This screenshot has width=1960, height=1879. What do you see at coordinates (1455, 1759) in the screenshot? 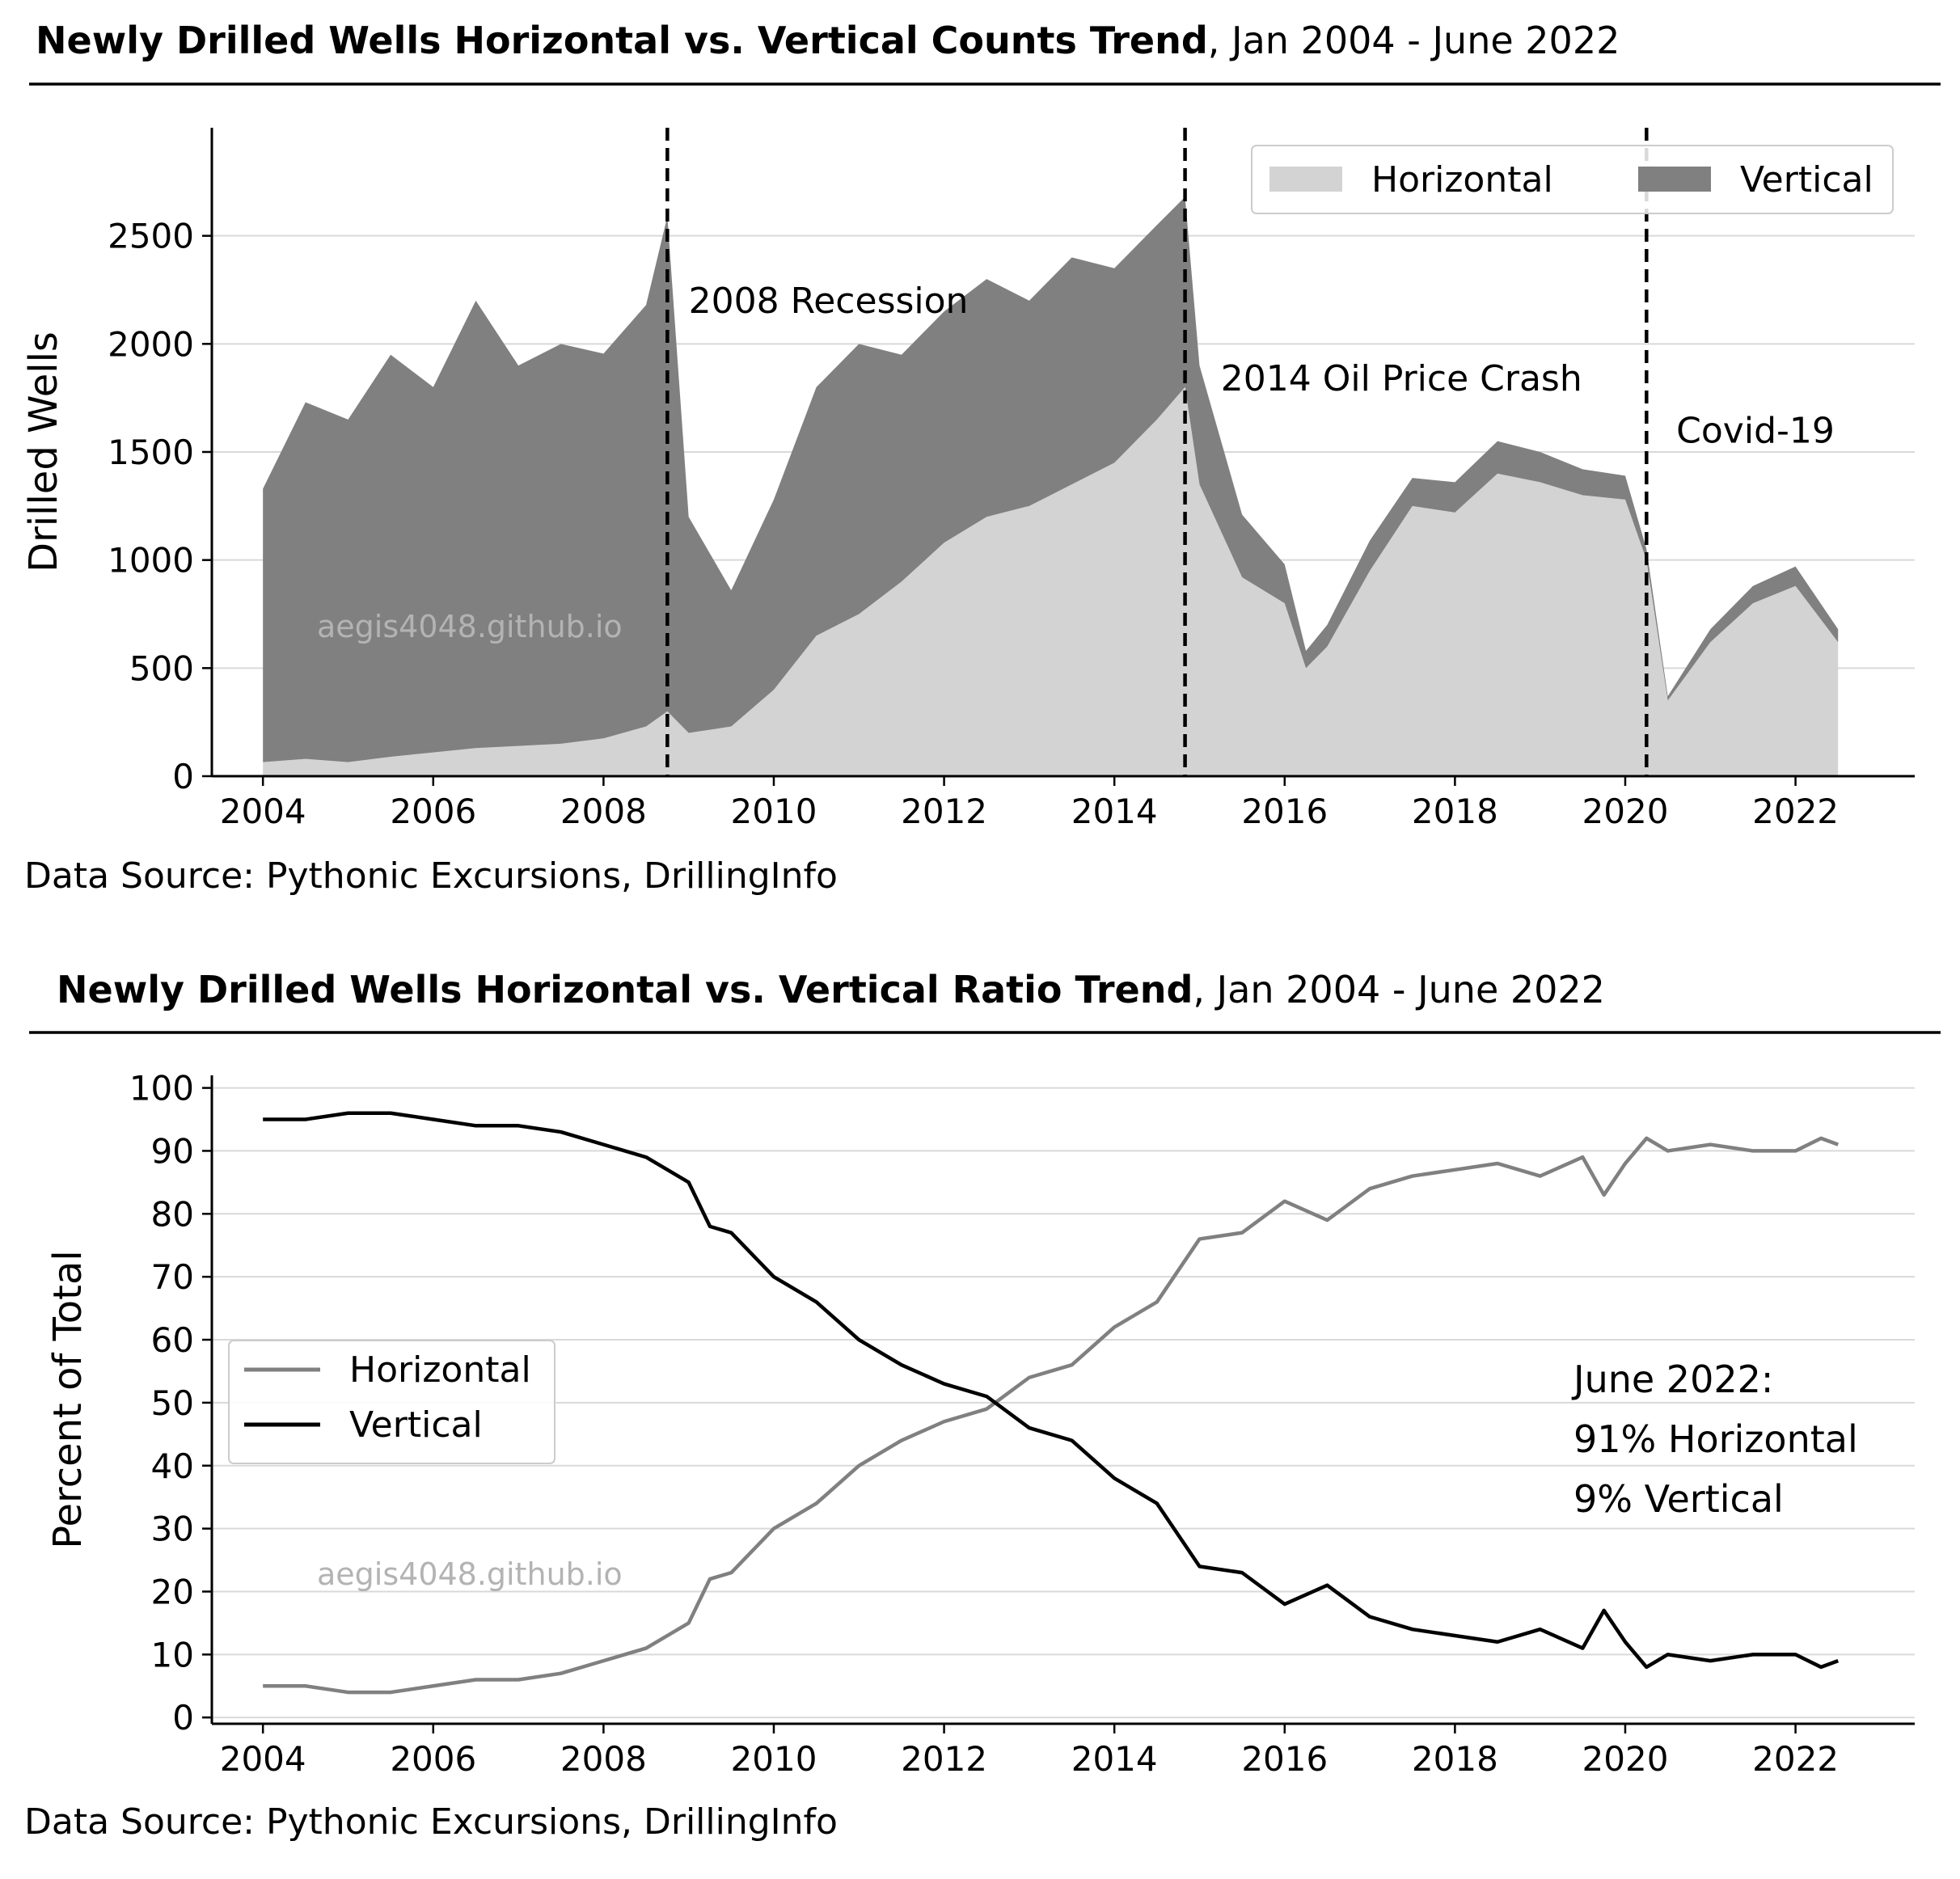
I see `ratio-xtick-label: 2018` at bounding box center [1455, 1759].